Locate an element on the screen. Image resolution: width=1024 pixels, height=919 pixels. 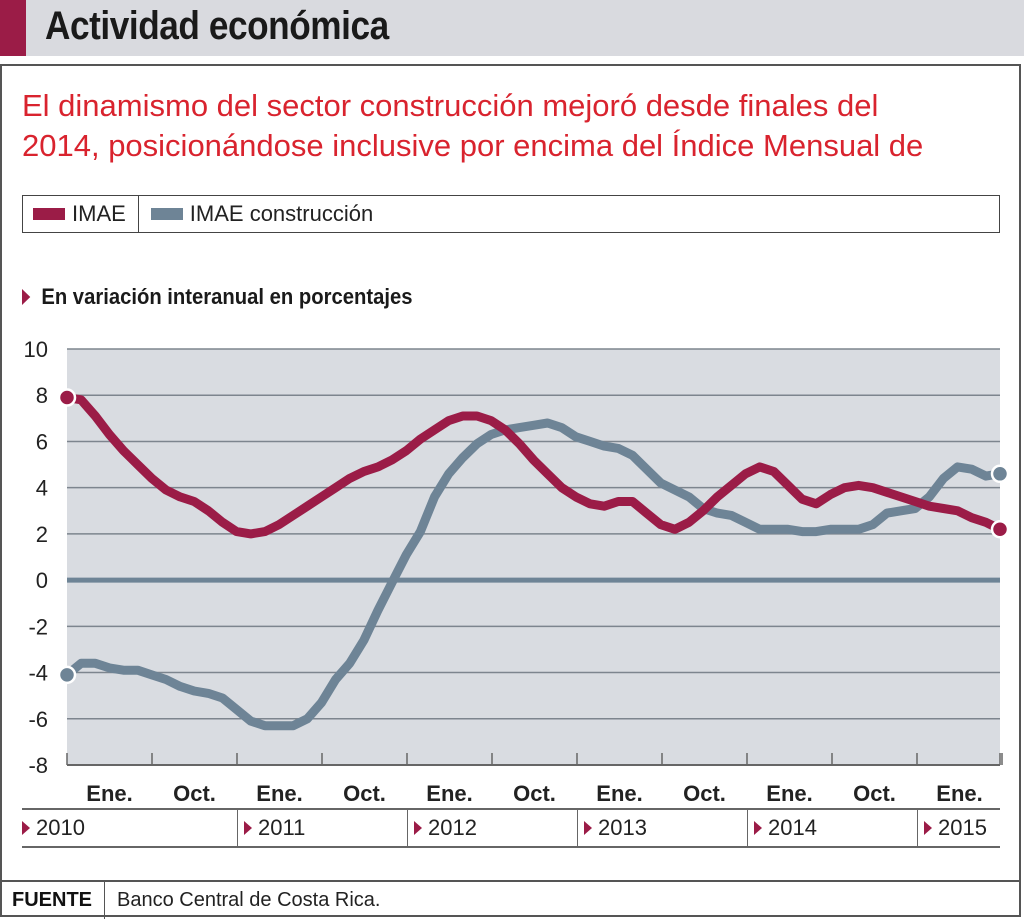
year-label-2015: 2015 is located at coordinates (958, 828).